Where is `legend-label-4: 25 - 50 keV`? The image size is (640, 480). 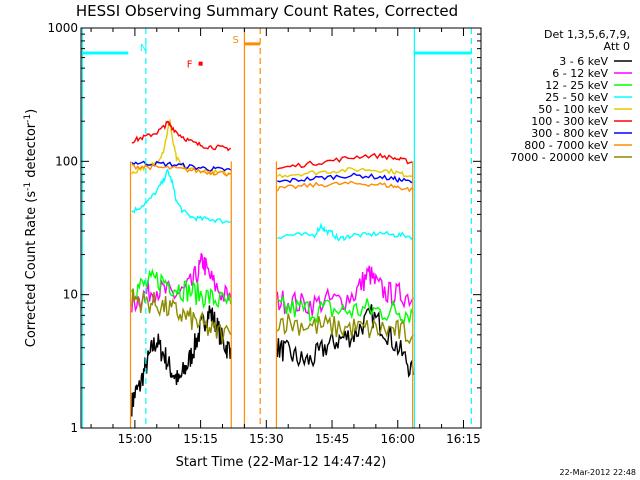
legend-label-4: 25 - 50 keV is located at coordinates (576, 97).